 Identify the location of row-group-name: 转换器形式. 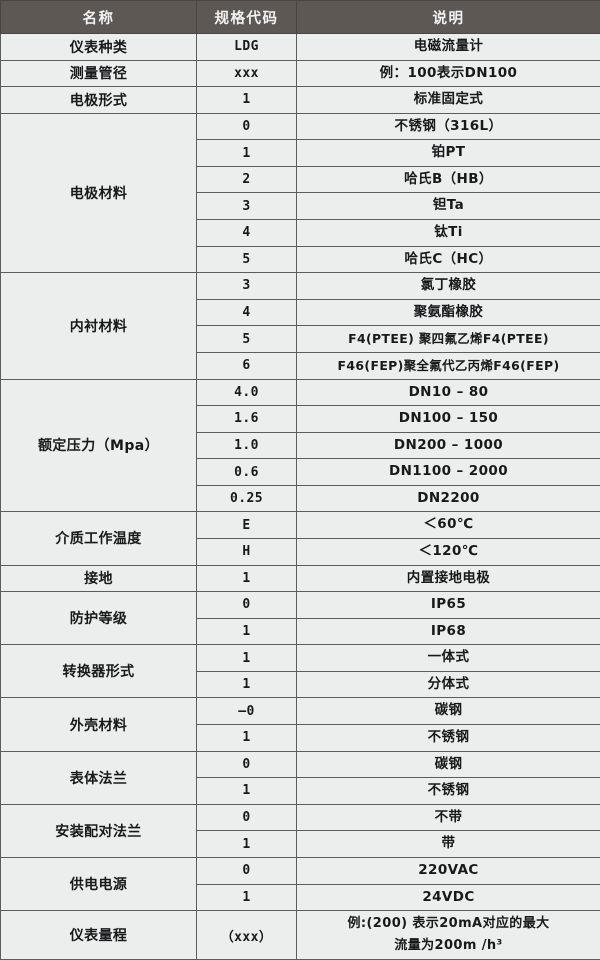
(99, 671).